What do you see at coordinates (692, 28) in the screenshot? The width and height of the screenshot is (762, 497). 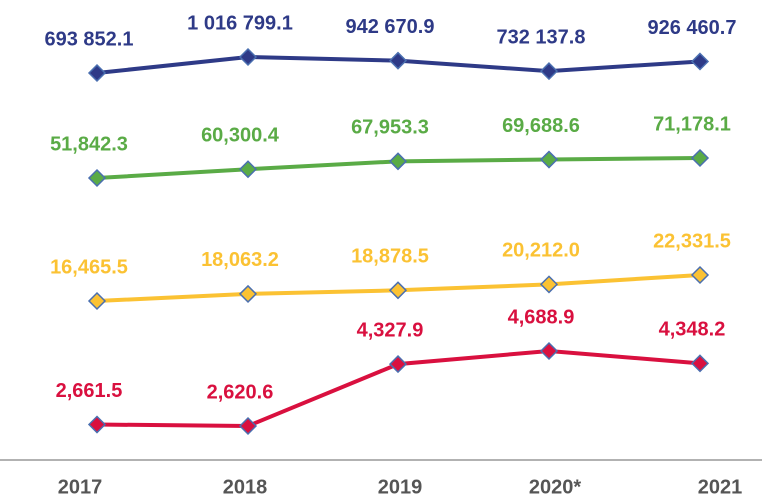 I see `data-label: 926 460.7` at bounding box center [692, 28].